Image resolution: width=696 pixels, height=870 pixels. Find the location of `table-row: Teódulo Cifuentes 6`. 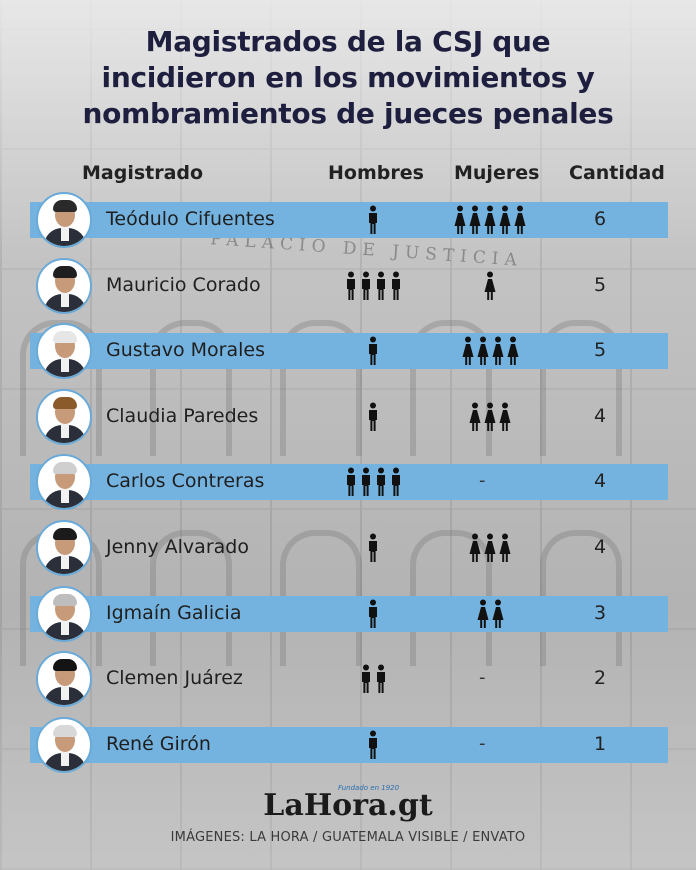

table-row: Teódulo Cifuentes 6 is located at coordinates (348, 220).